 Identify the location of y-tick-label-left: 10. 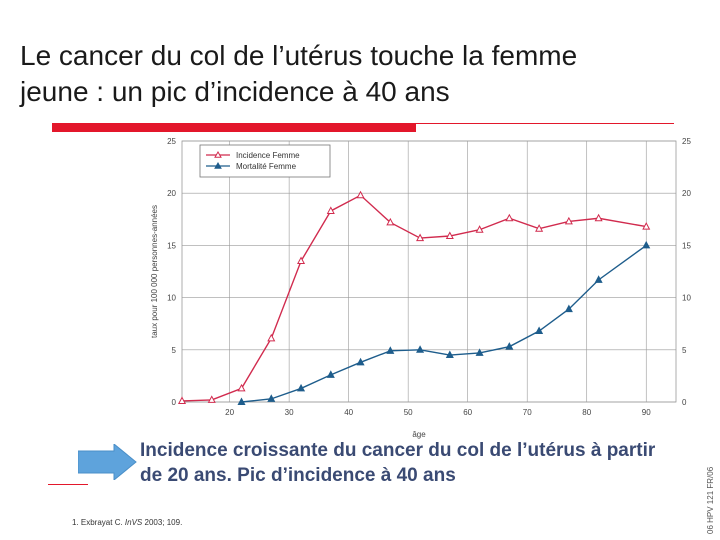
(171, 298).